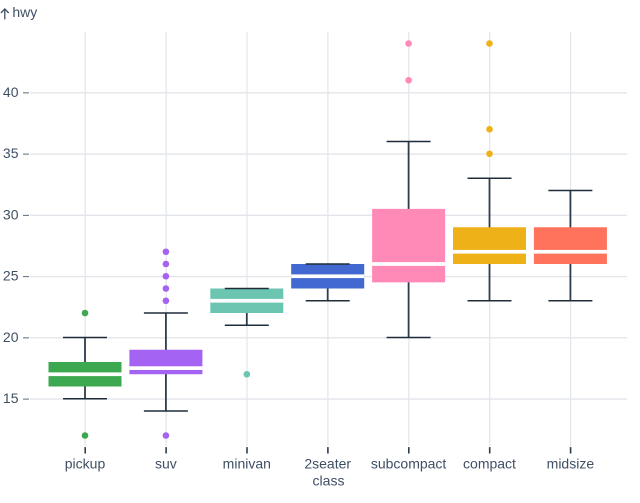 This screenshot has width=640, height=503. Describe the element at coordinates (166, 464) in the screenshot. I see `svg-text: suv` at that location.